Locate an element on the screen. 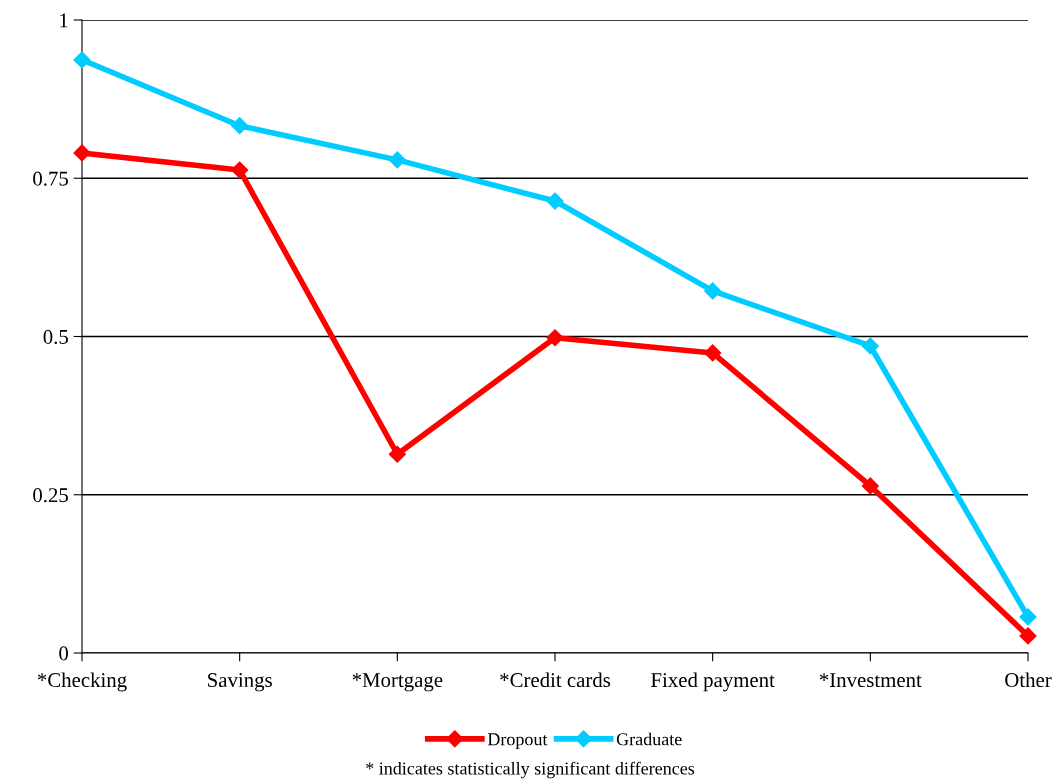 The image size is (1060, 782). y-tick-label: 0 is located at coordinates (64, 653).